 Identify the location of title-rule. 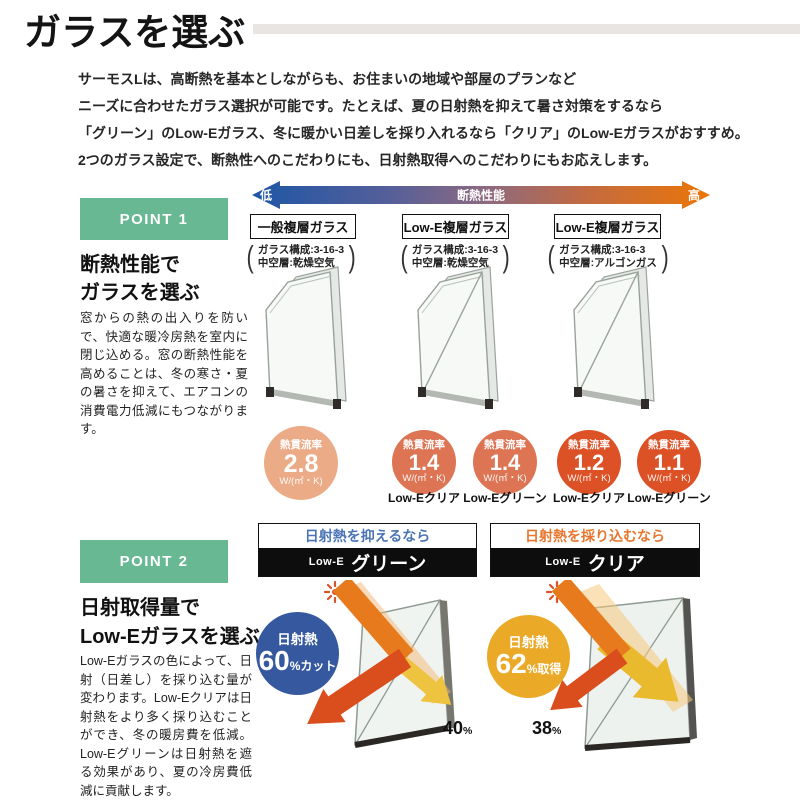
(526, 29).